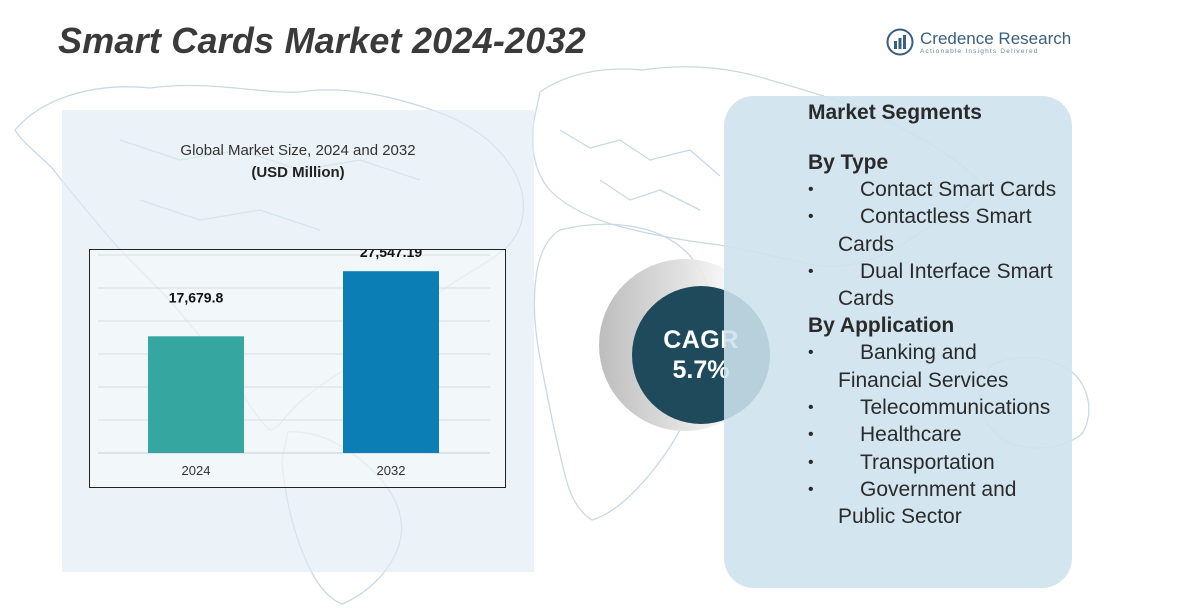 This screenshot has height=608, width=1195. Describe the element at coordinates (298, 150) in the screenshot. I see `chart-title: Global Market Size, 2024 and 2032` at that location.